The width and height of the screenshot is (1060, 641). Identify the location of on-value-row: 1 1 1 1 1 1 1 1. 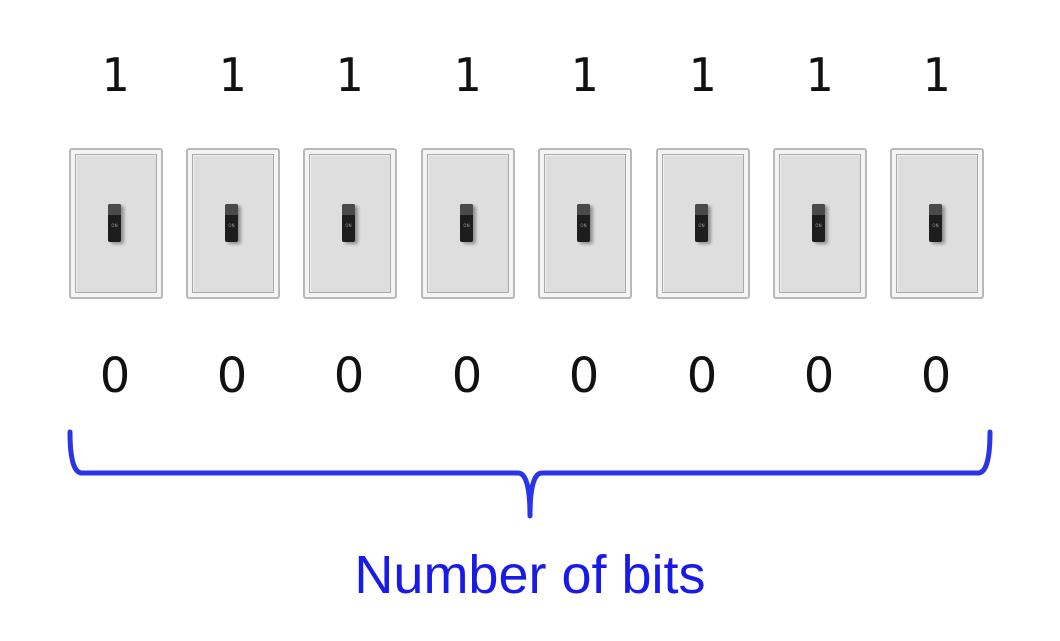
(530, 75).